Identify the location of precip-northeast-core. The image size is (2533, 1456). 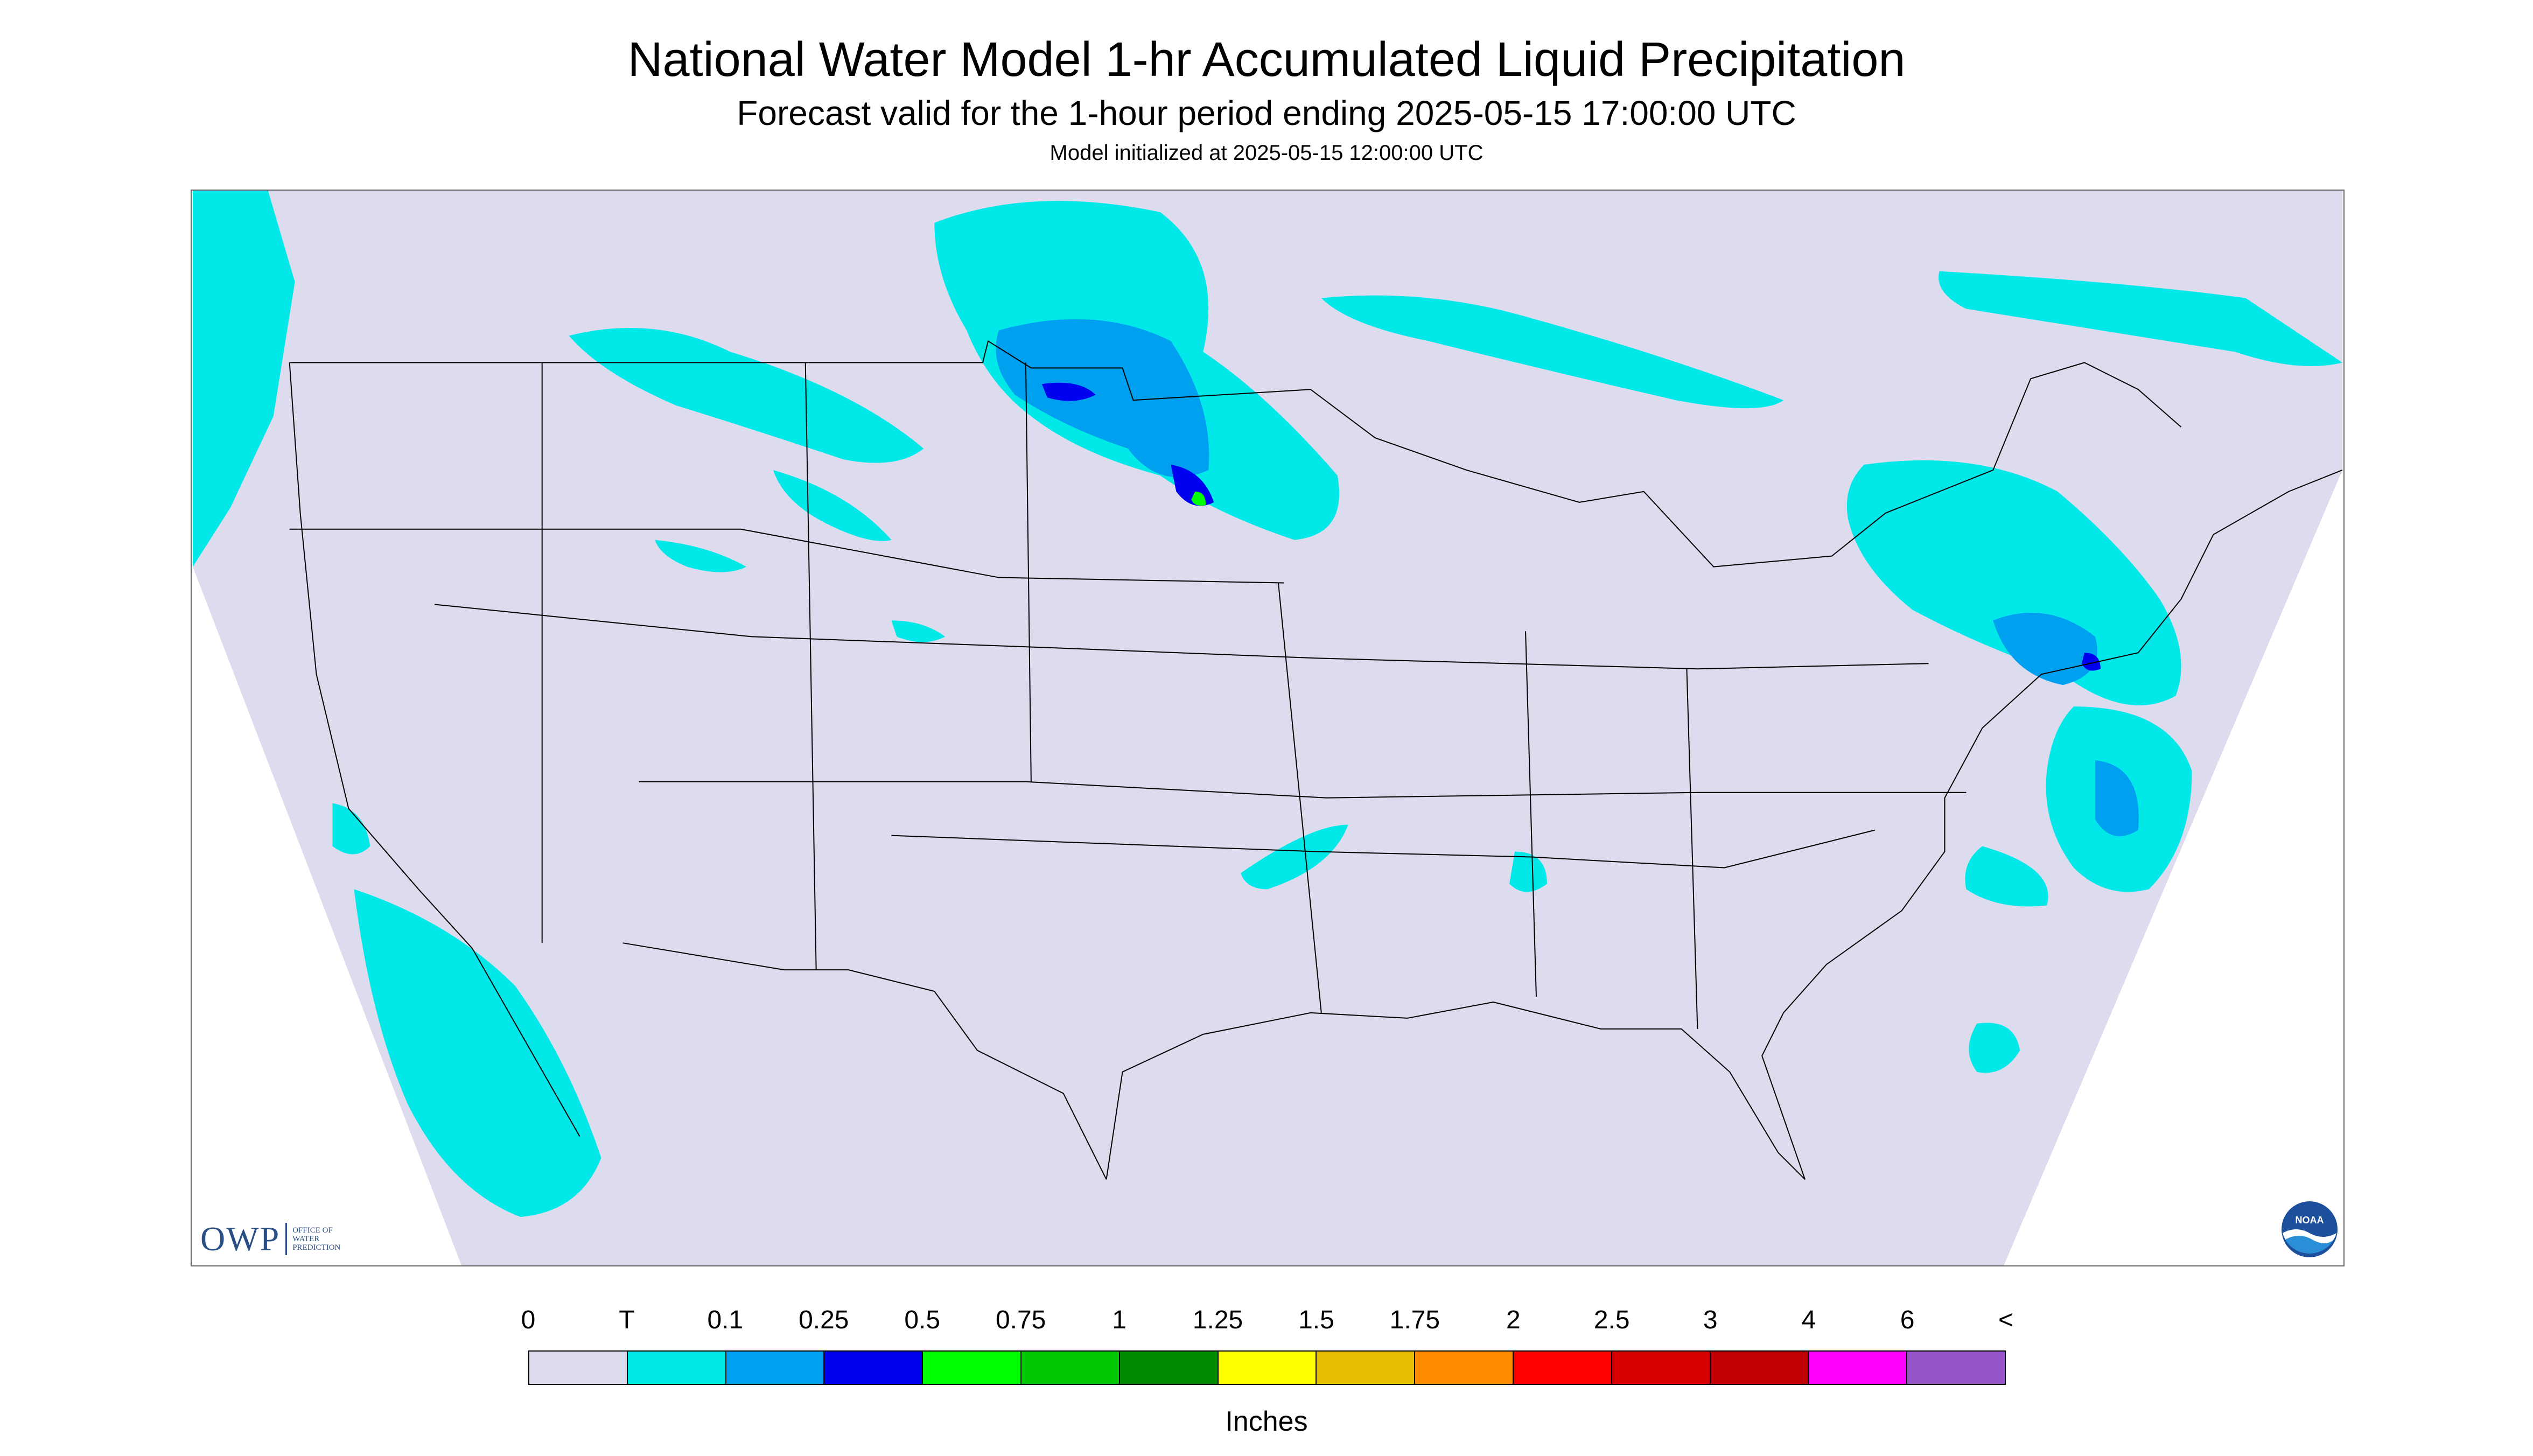
(2045, 648).